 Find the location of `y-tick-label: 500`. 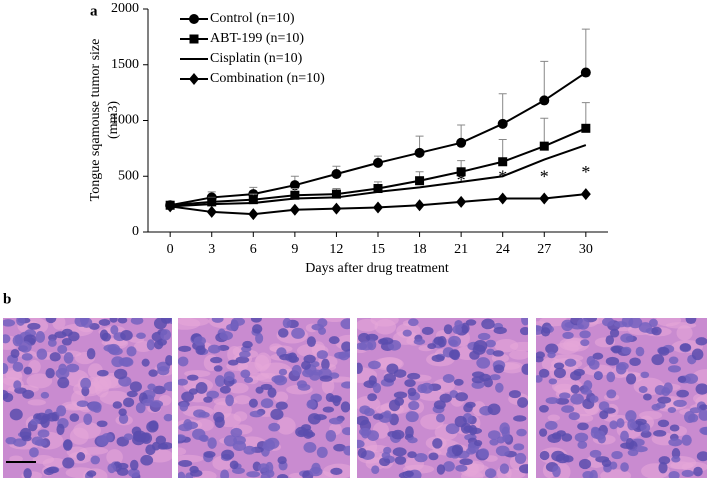

y-tick-label: 500 is located at coordinates (128, 175).